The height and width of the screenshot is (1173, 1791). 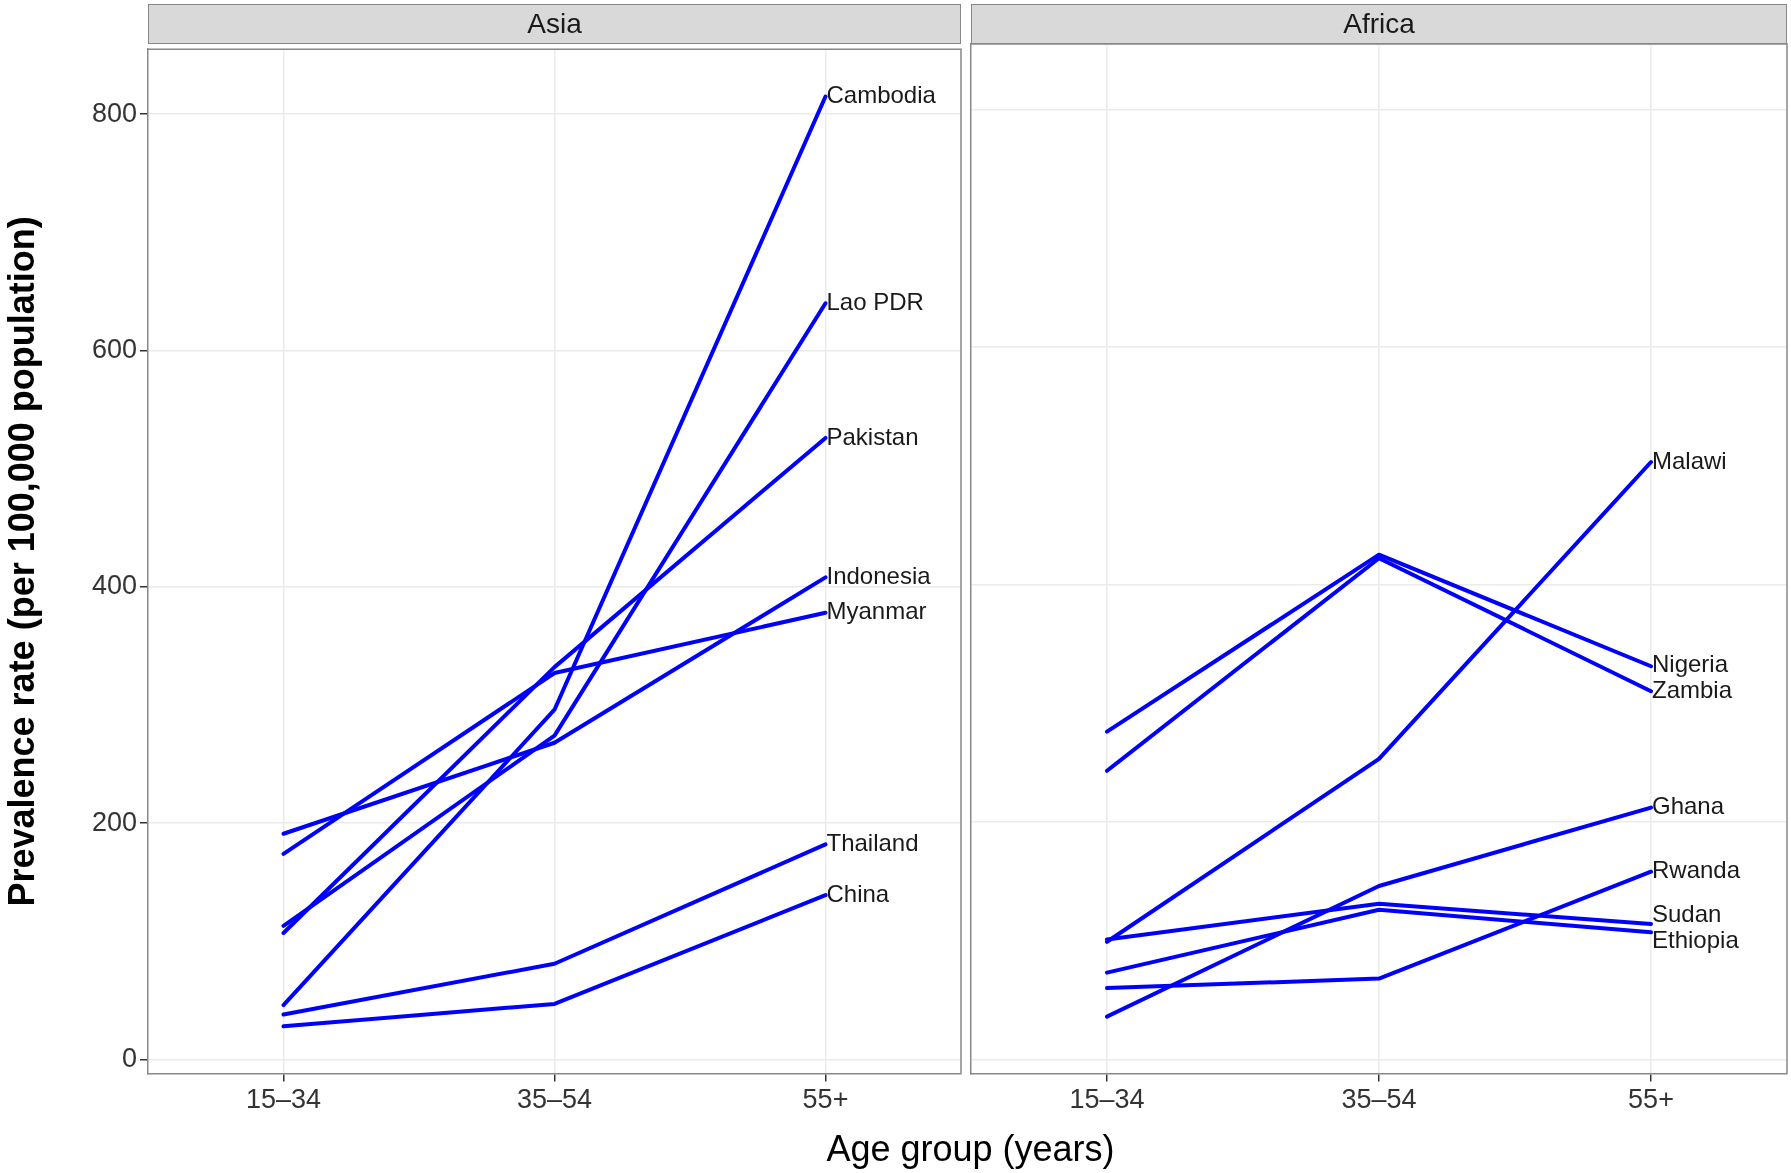 What do you see at coordinates (881, 95) in the screenshot?
I see `series-label: Cambodia` at bounding box center [881, 95].